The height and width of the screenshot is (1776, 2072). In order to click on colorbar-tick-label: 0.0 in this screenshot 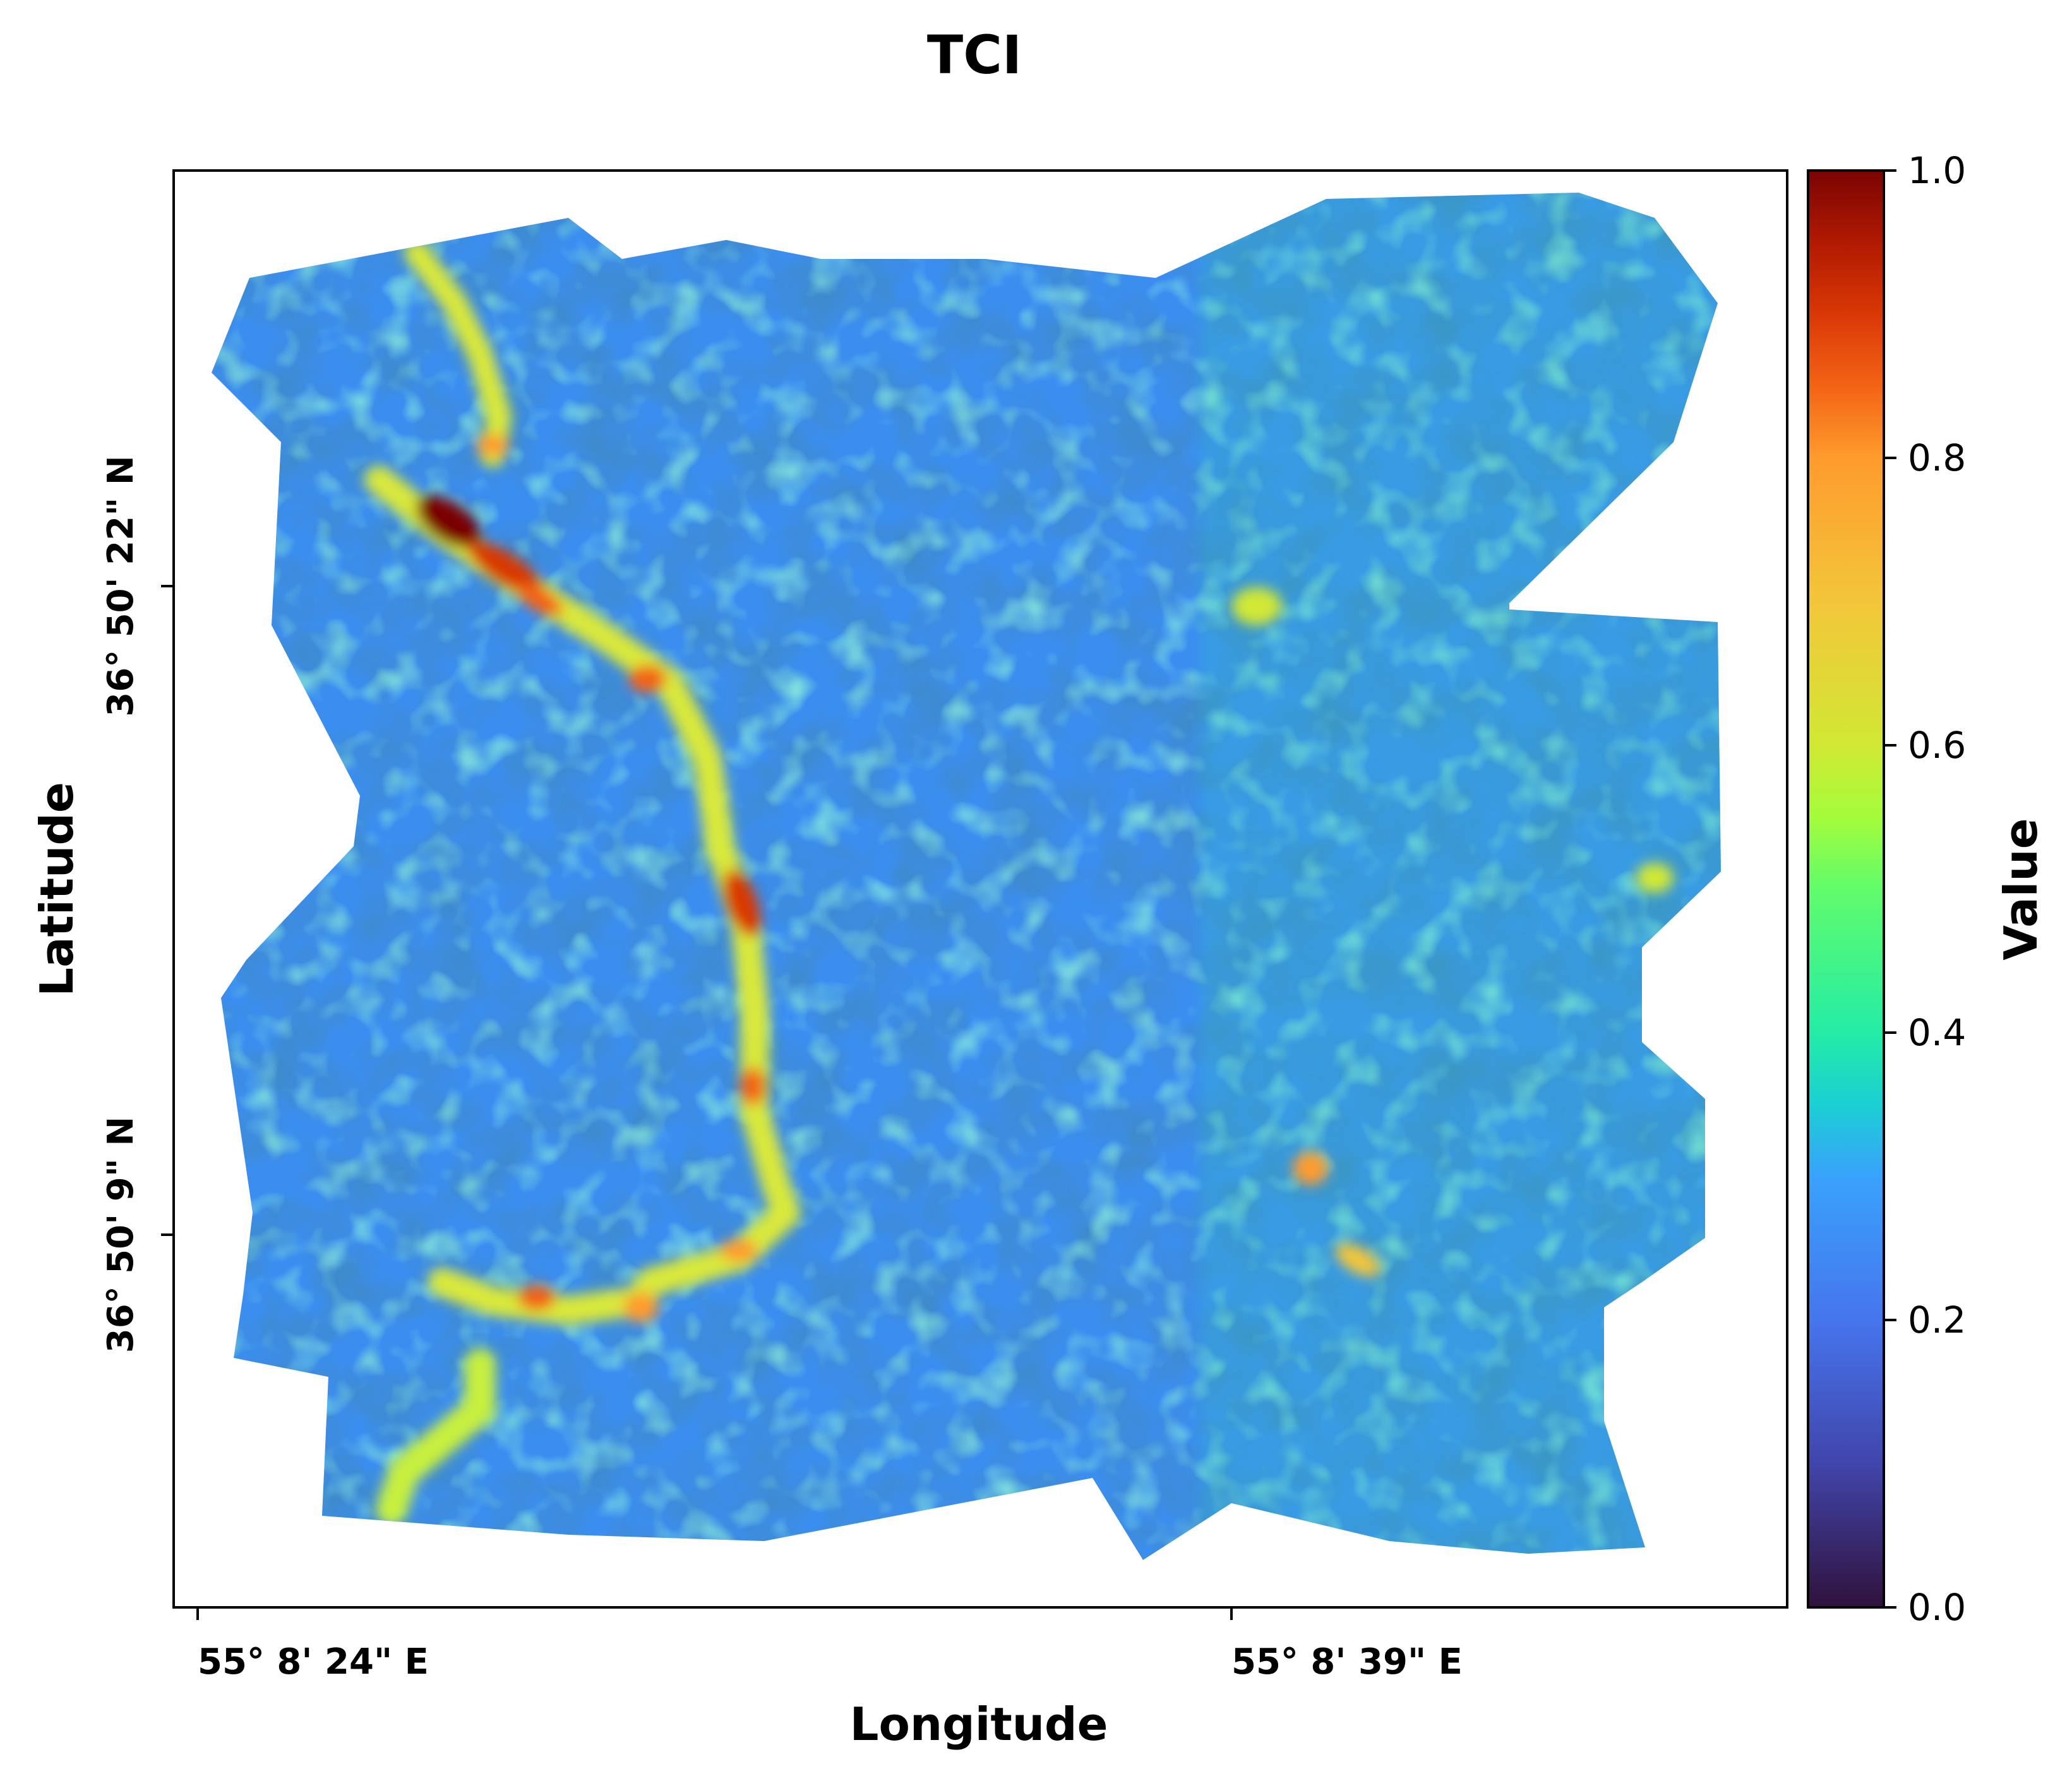, I will do `click(1937, 1607)`.